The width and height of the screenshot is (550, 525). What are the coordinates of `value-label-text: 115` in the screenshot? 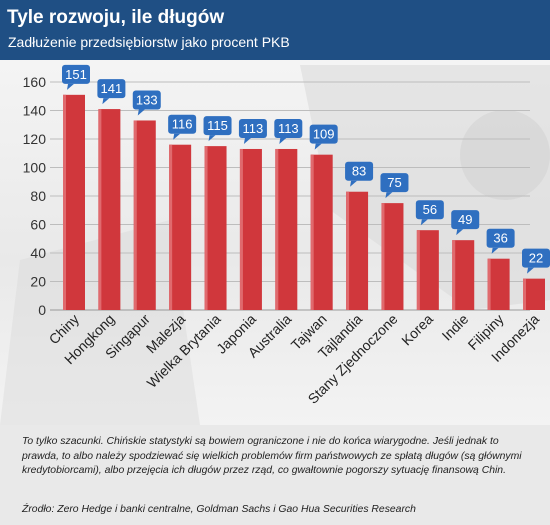 It's located at (217, 125).